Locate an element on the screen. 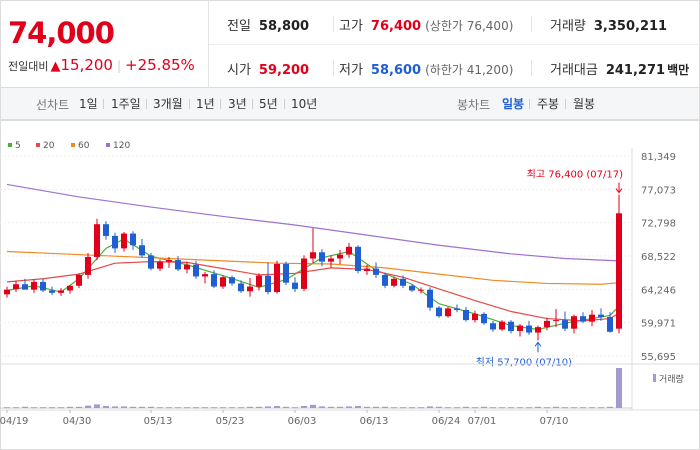  tab-3-months: 3개월 is located at coordinates (168, 104).